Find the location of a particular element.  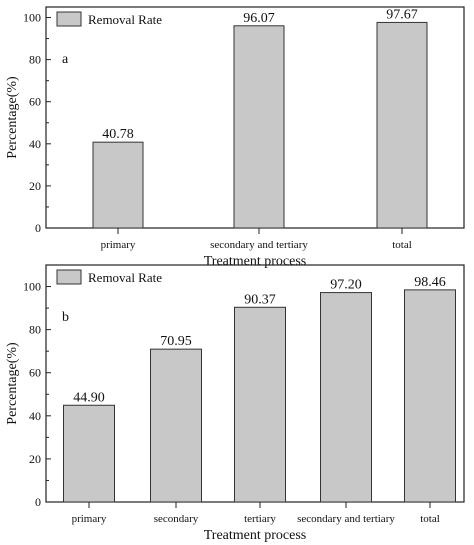

data-label: 96.07 is located at coordinates (259, 18).